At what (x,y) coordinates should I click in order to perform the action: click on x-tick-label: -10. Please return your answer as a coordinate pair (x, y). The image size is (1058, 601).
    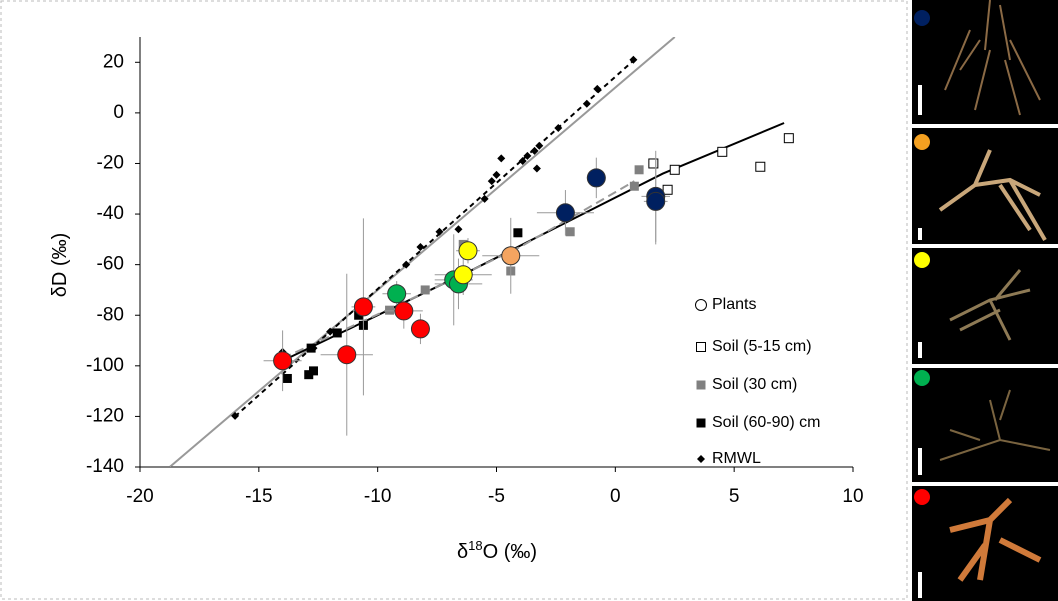
    Looking at the image, I should click on (377, 496).